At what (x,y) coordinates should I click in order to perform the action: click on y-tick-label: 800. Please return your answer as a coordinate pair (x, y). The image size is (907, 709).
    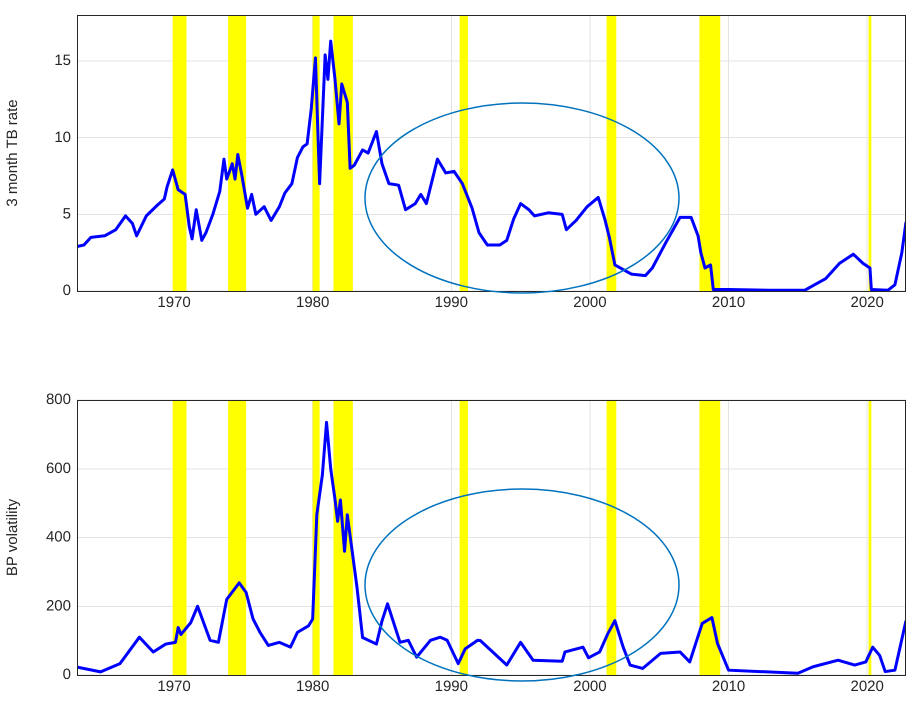
    Looking at the image, I should click on (58, 399).